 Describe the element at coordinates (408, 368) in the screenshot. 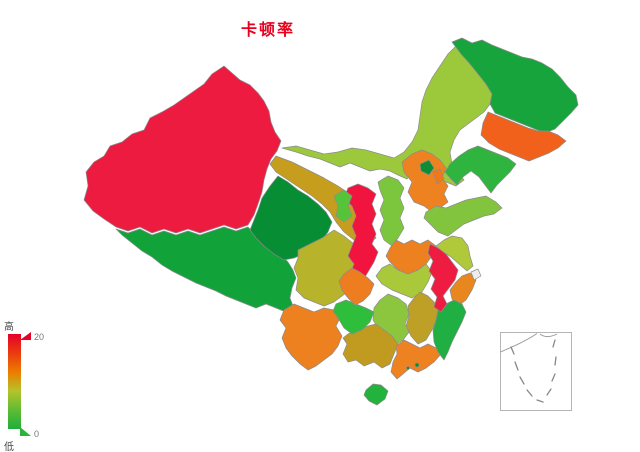

I see `province-macau` at that location.